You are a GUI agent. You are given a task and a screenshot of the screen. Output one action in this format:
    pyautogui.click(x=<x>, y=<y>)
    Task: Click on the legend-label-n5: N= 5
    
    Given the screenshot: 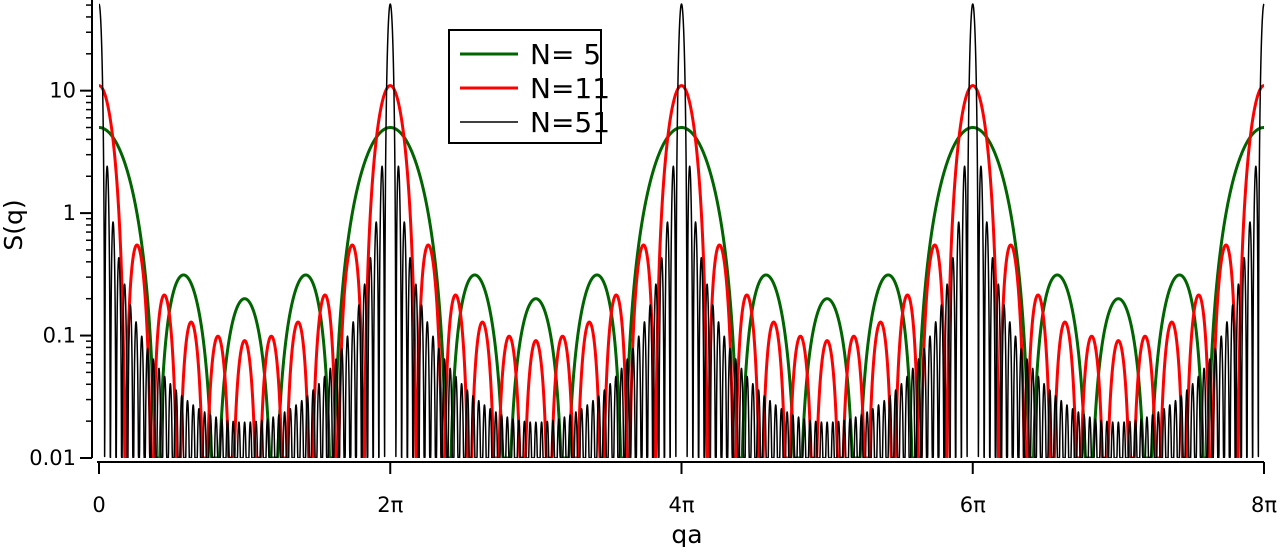 What is the action you would take?
    pyautogui.click(x=565, y=54)
    